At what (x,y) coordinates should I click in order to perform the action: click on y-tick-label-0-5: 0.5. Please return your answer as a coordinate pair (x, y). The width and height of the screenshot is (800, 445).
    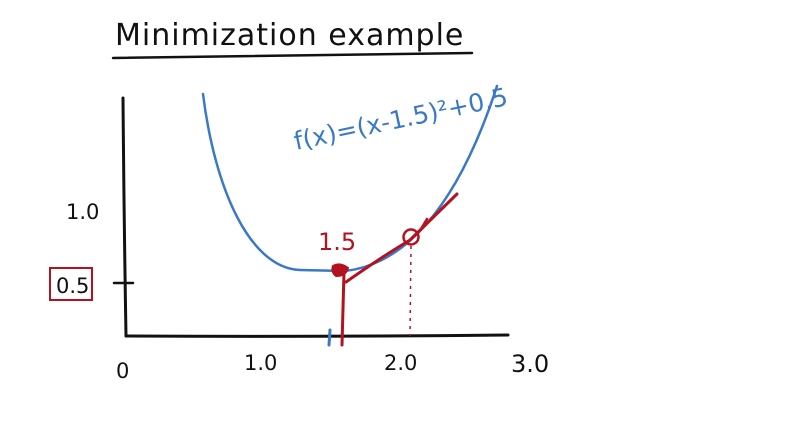
    Looking at the image, I should click on (72, 286).